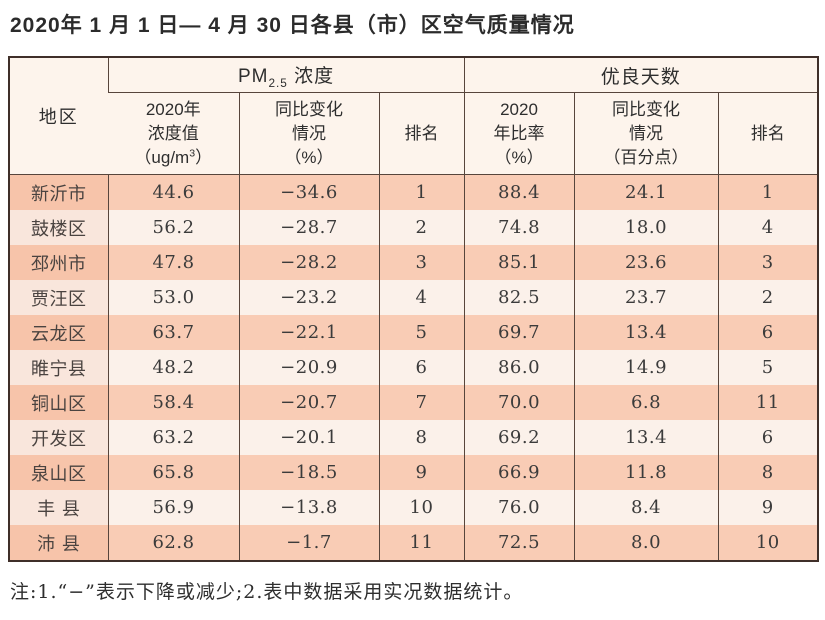  Describe the element at coordinates (192, 153) in the screenshot. I see `pm-value-unit-superscript: 3` at that location.